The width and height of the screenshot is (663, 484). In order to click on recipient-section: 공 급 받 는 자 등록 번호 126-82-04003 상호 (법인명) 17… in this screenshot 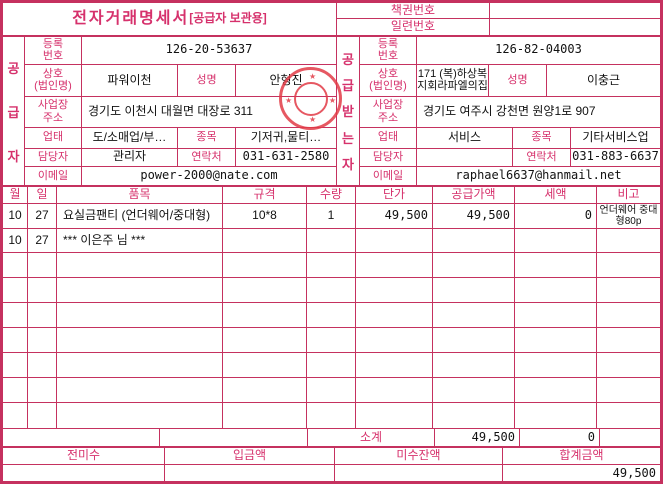, I will do `click(498, 111)`.